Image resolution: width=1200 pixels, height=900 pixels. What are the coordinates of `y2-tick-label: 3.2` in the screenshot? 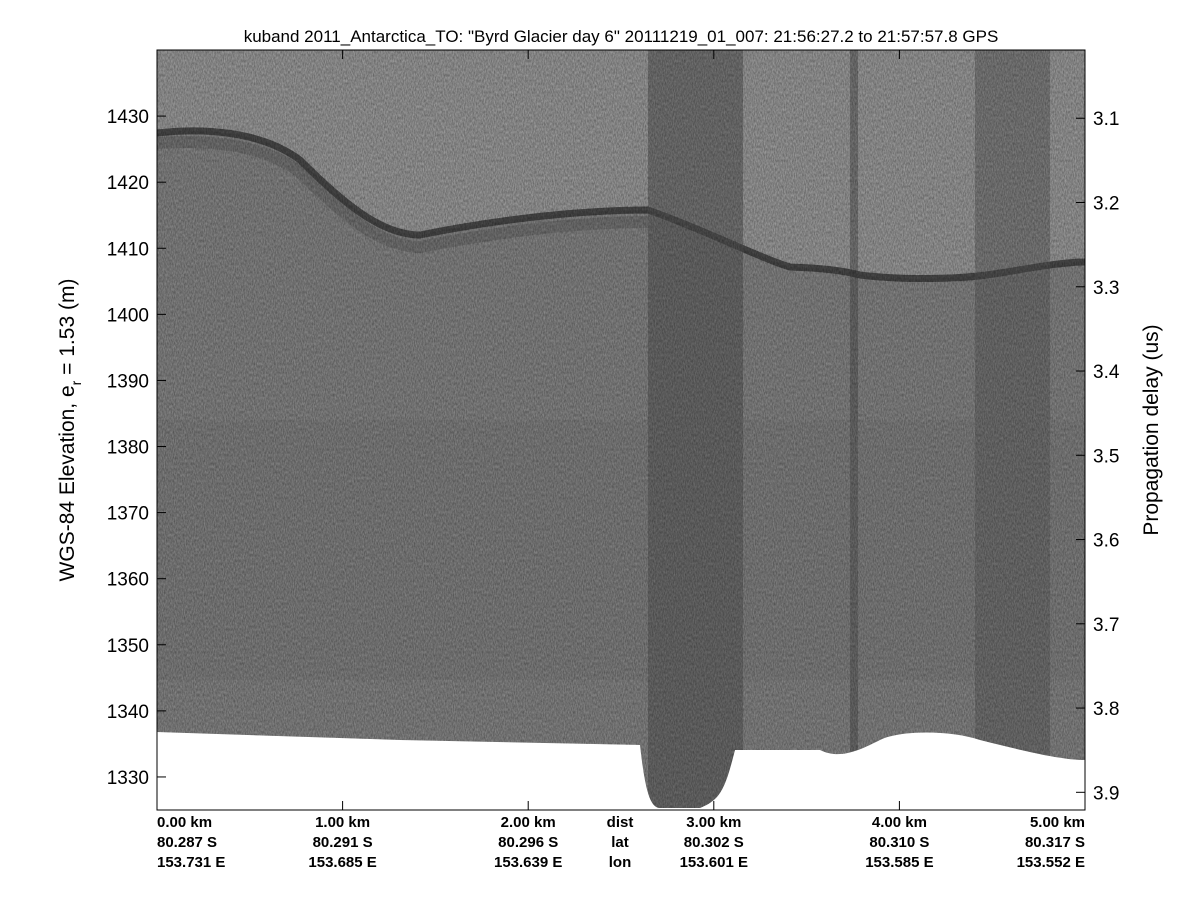 It's located at (1106, 204).